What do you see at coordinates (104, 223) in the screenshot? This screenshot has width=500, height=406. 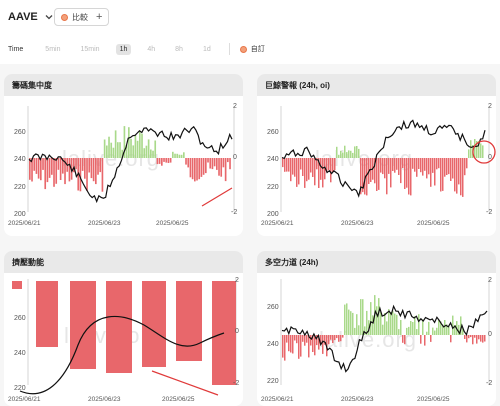 I see `x-label: 2025/06/23` at bounding box center [104, 223].